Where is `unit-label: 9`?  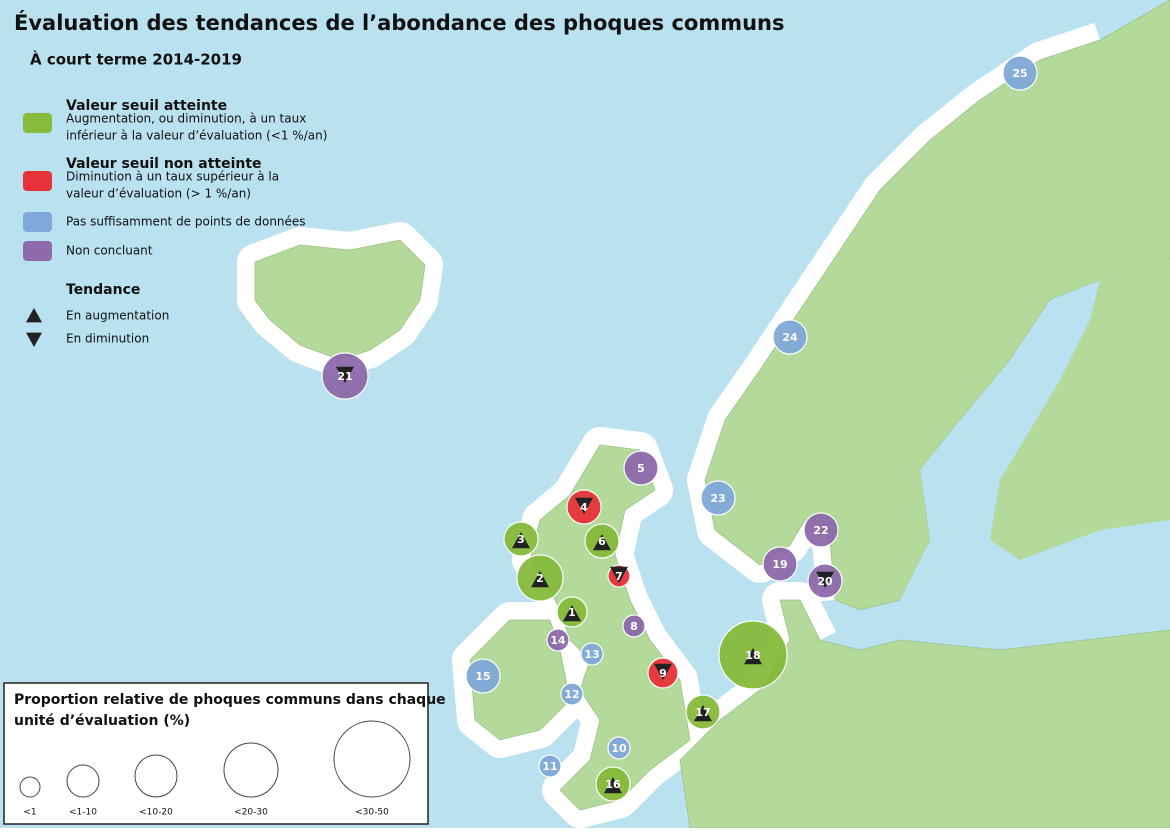 unit-label: 9 is located at coordinates (663, 673).